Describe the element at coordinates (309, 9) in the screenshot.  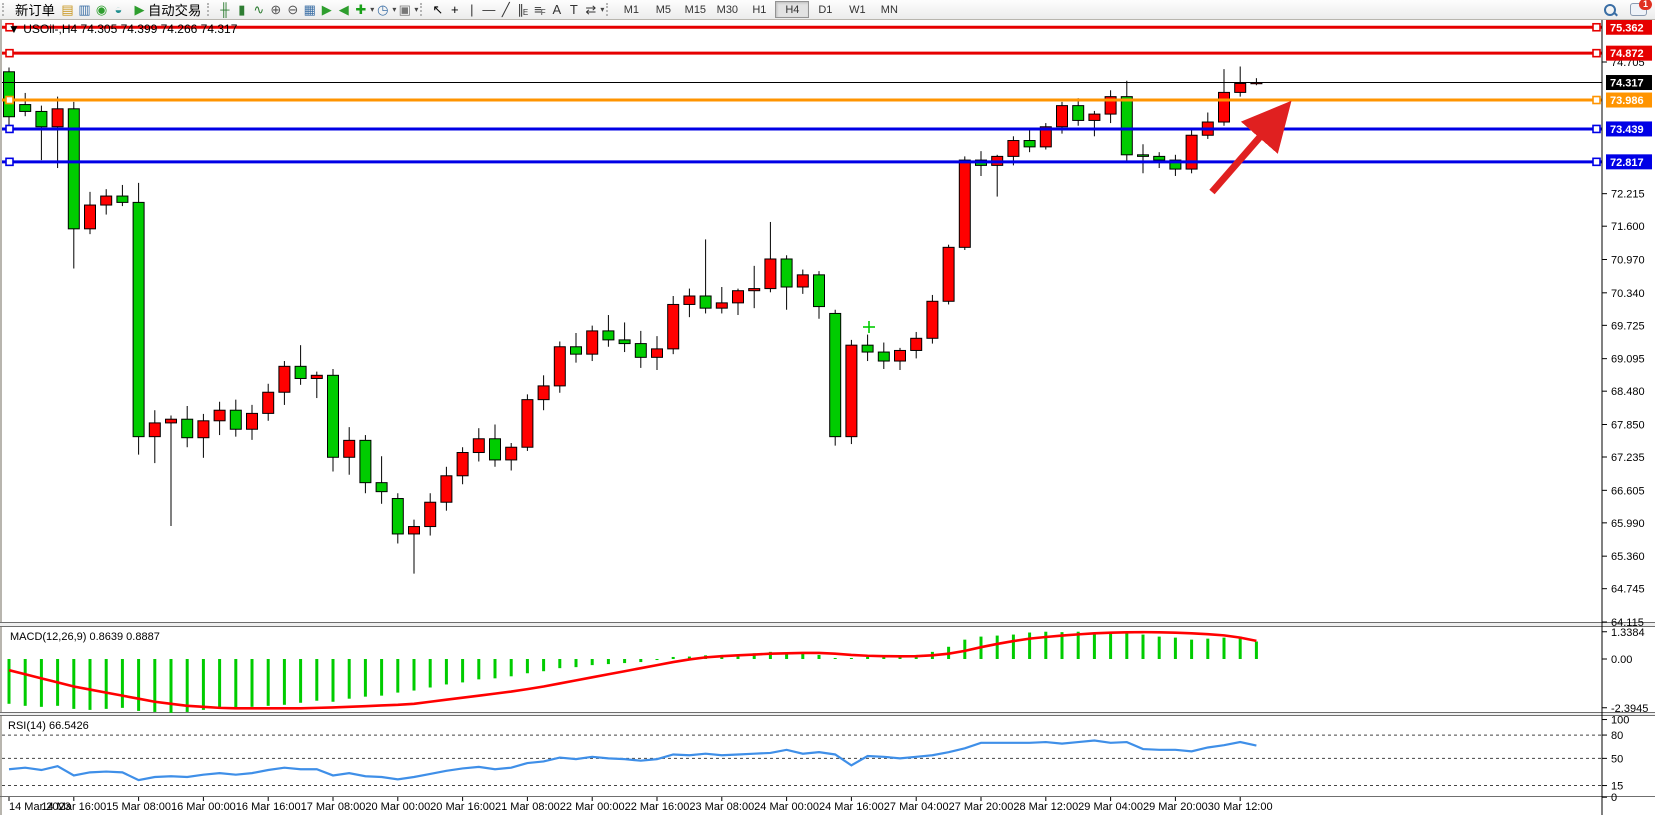
I see `tile-windows-icon: ▦` at that location.